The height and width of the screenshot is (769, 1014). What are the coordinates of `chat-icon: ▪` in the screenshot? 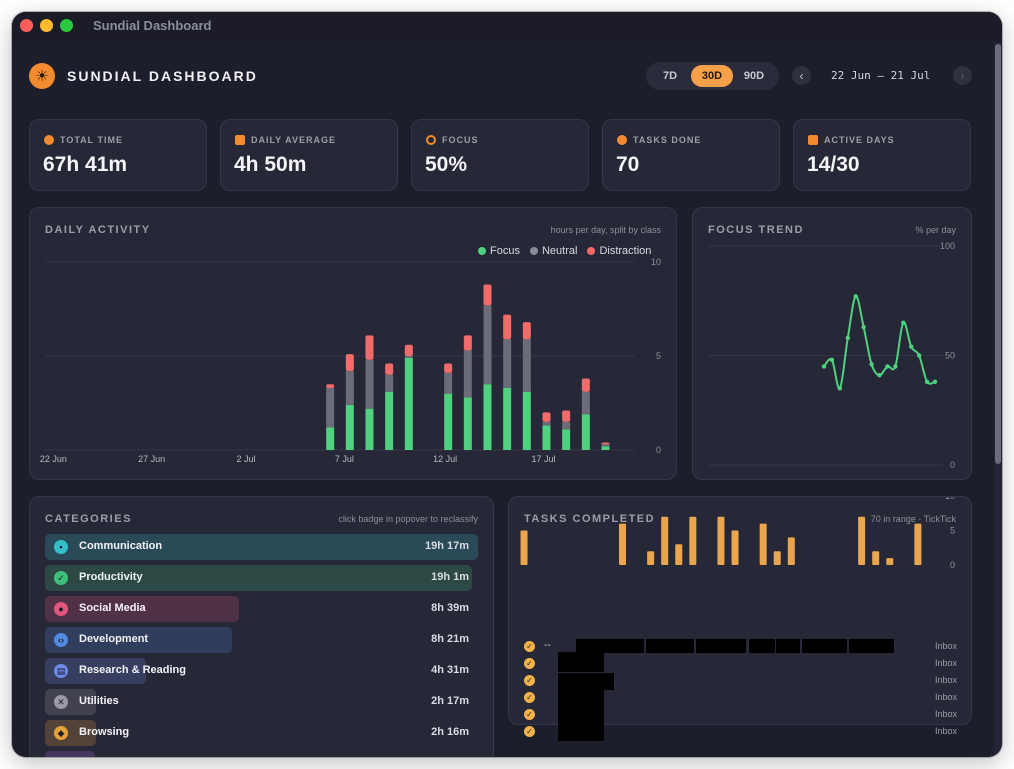 It's located at (61, 547).